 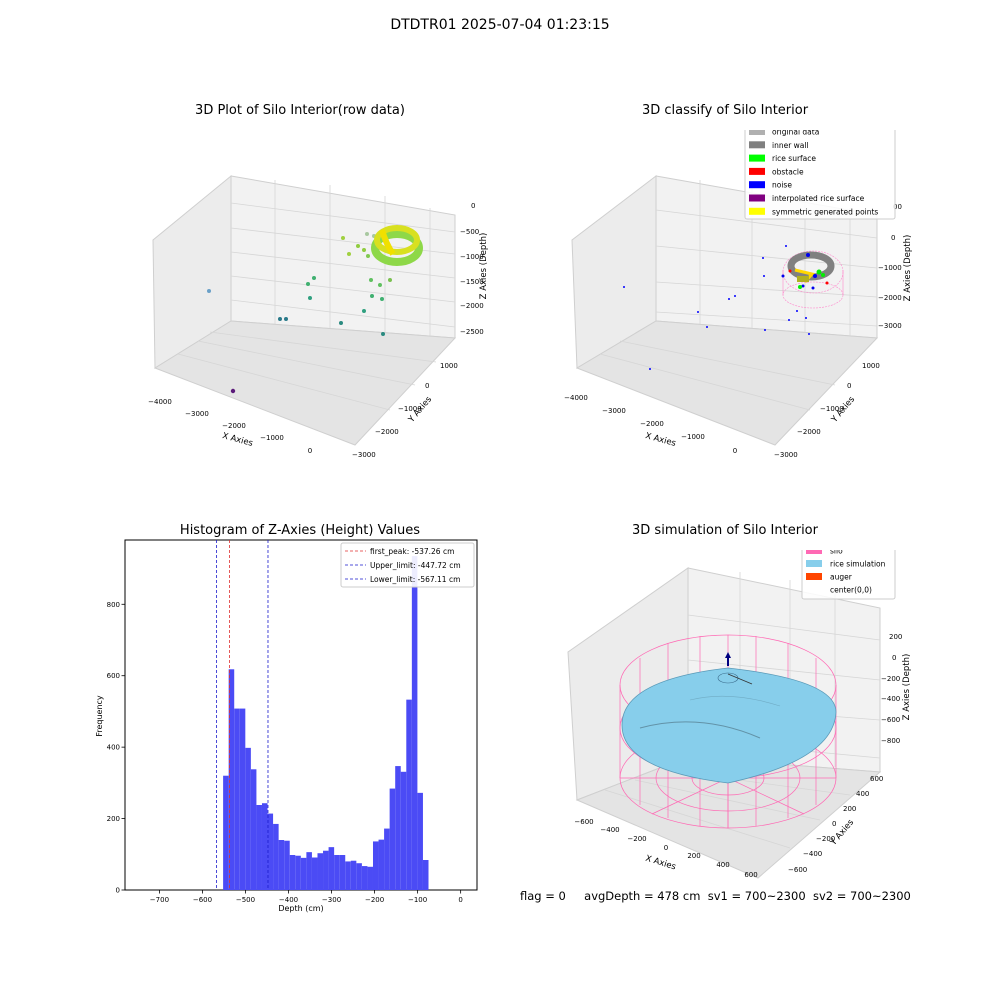 What do you see at coordinates (660, 440) in the screenshot?
I see `classify-x-label: X Axies` at bounding box center [660, 440].